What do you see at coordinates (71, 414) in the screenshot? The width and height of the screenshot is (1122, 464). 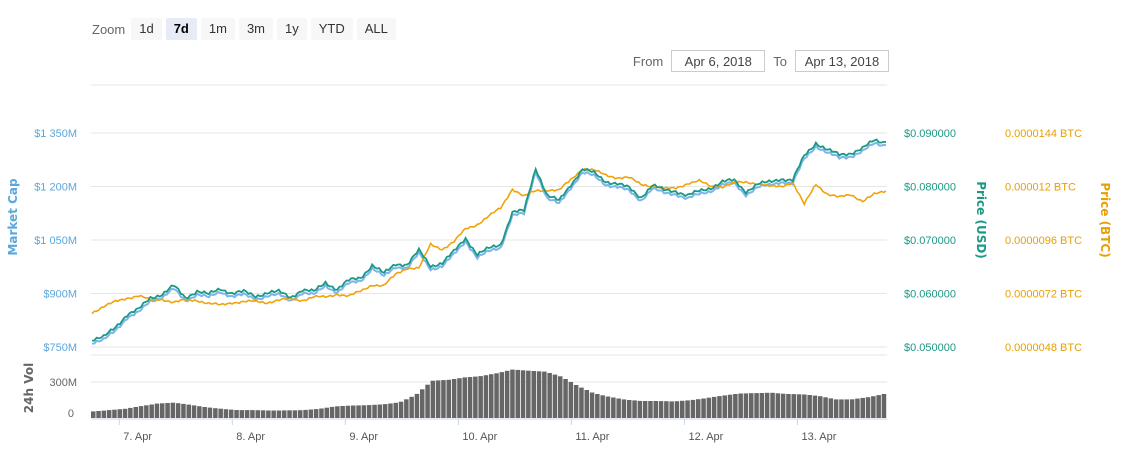 I see `volume-tick-1: 0` at bounding box center [71, 414].